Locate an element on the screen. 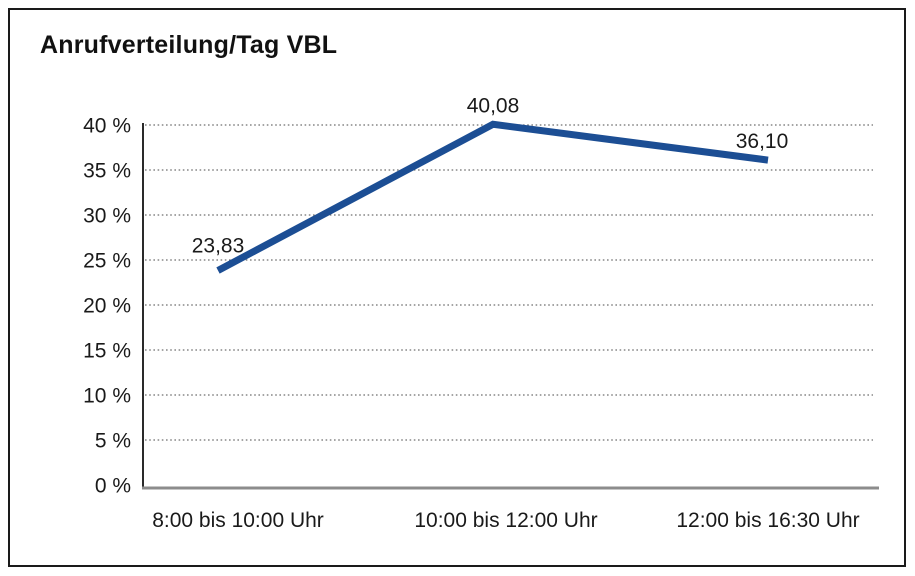  y-tick-label: 30 % is located at coordinates (107, 216).